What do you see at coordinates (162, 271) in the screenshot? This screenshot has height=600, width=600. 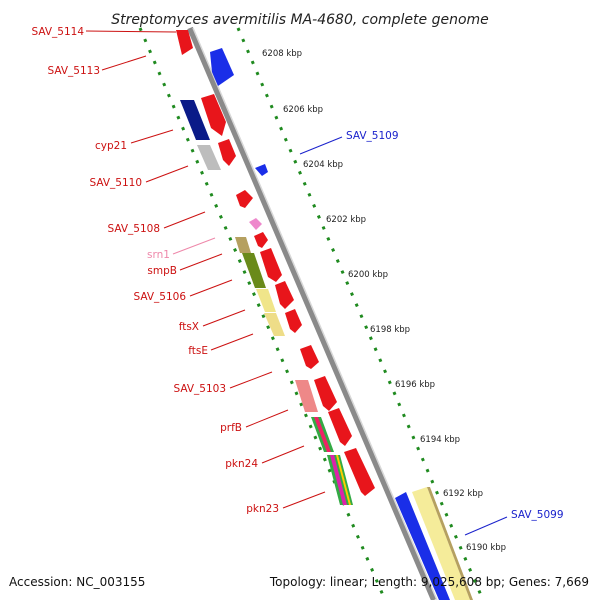 I see `gene-label-smpB: smpB` at bounding box center [162, 271].